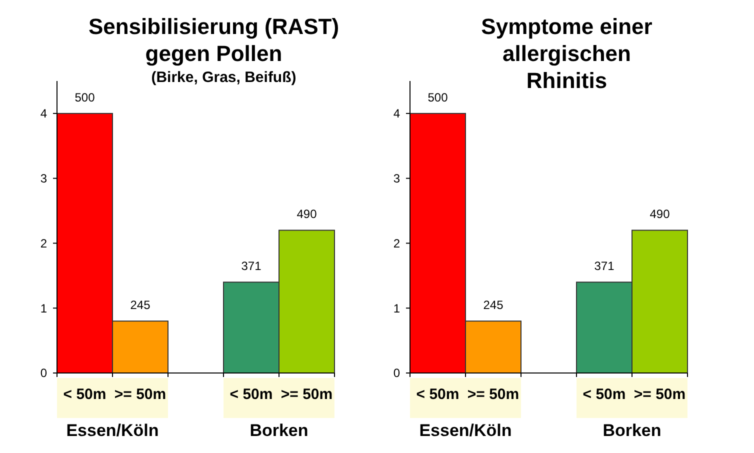  I want to click on chart-subtitle: (Birke, Gras, Beifuß), so click(223, 77).